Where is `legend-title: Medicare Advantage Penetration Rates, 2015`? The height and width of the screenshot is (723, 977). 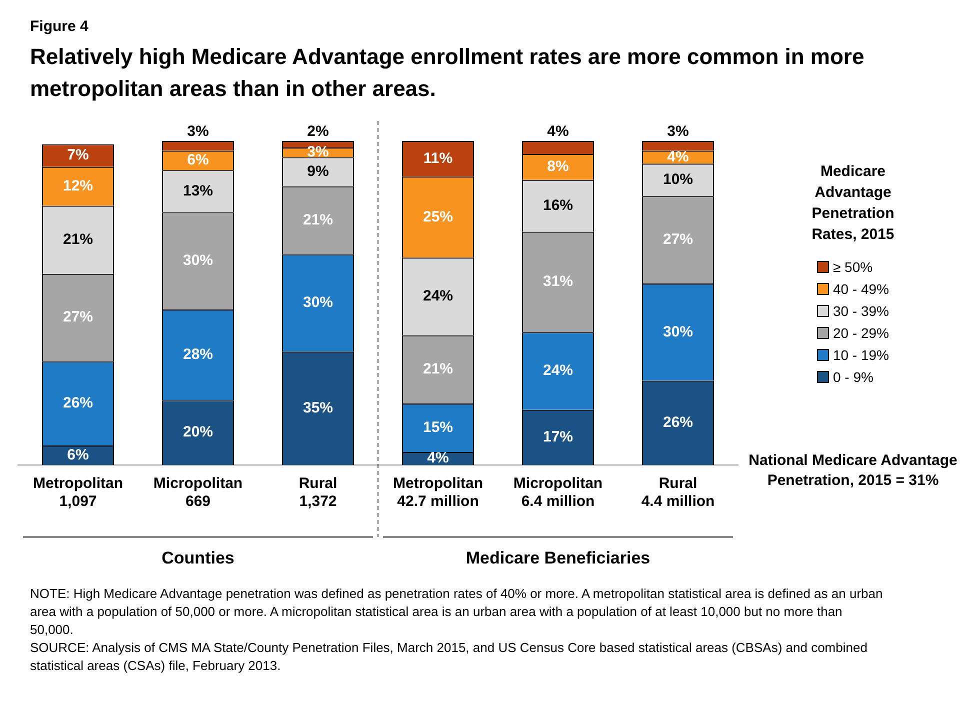 legend-title: Medicare Advantage Penetration Rates, 2015 is located at coordinates (853, 203).